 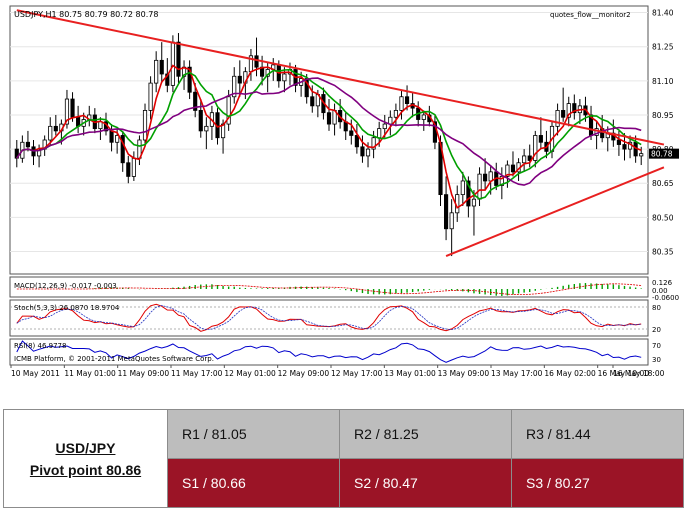 What do you see at coordinates (250, 373) in the screenshot?
I see `time-label: 12 May 01:00` at bounding box center [250, 373].